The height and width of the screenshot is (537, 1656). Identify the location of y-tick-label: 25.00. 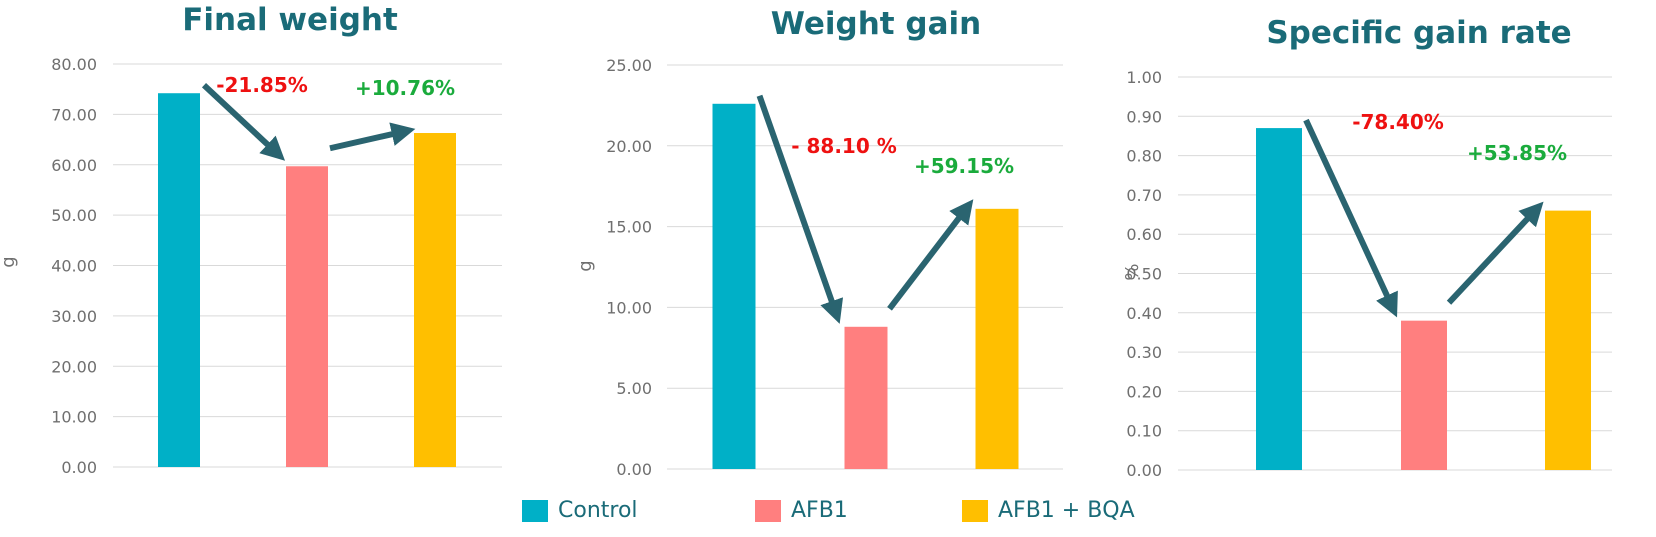
(629, 65).